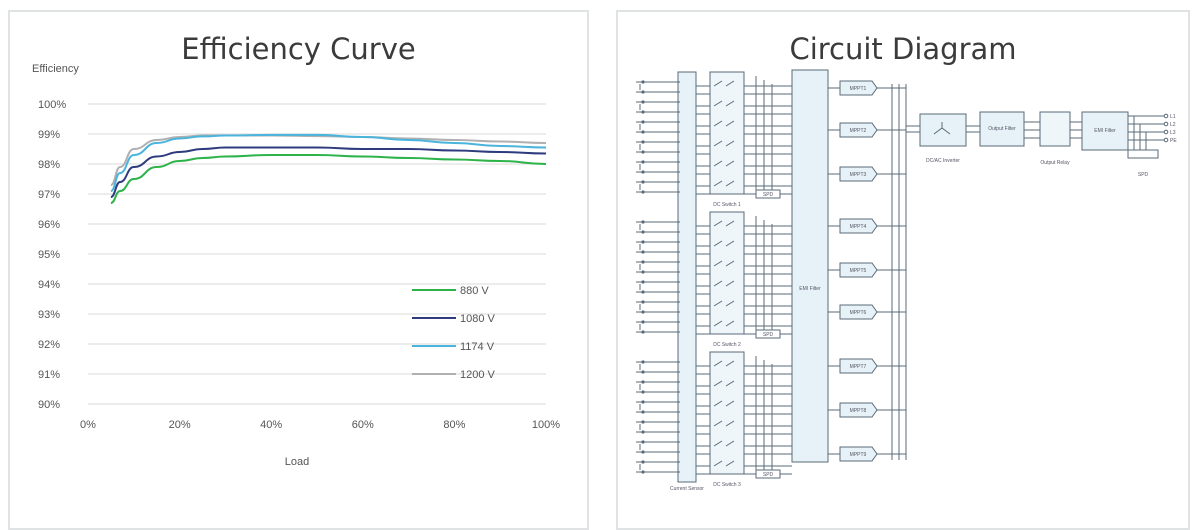 The width and height of the screenshot is (1196, 530). Describe the element at coordinates (1173, 125) in the screenshot. I see `output-label: L2` at that location.